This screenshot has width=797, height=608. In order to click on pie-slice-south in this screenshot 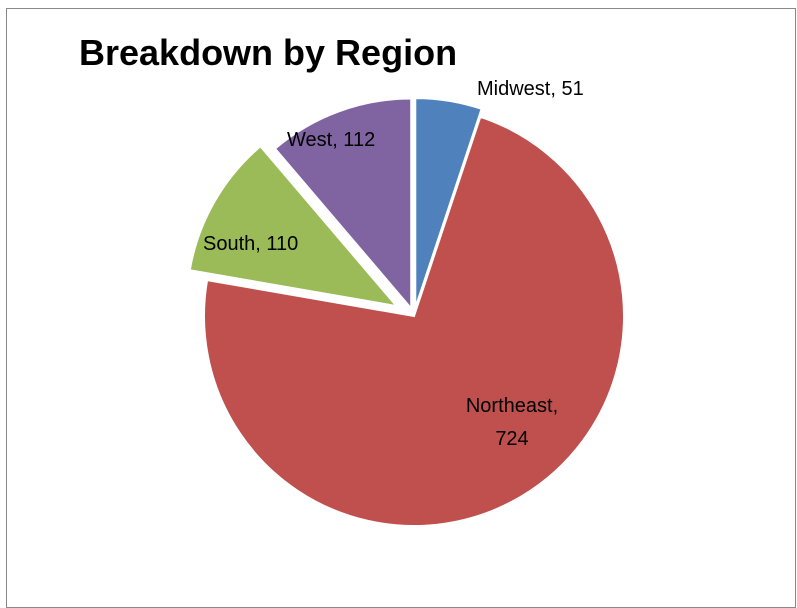, I will do `click(294, 226)`.